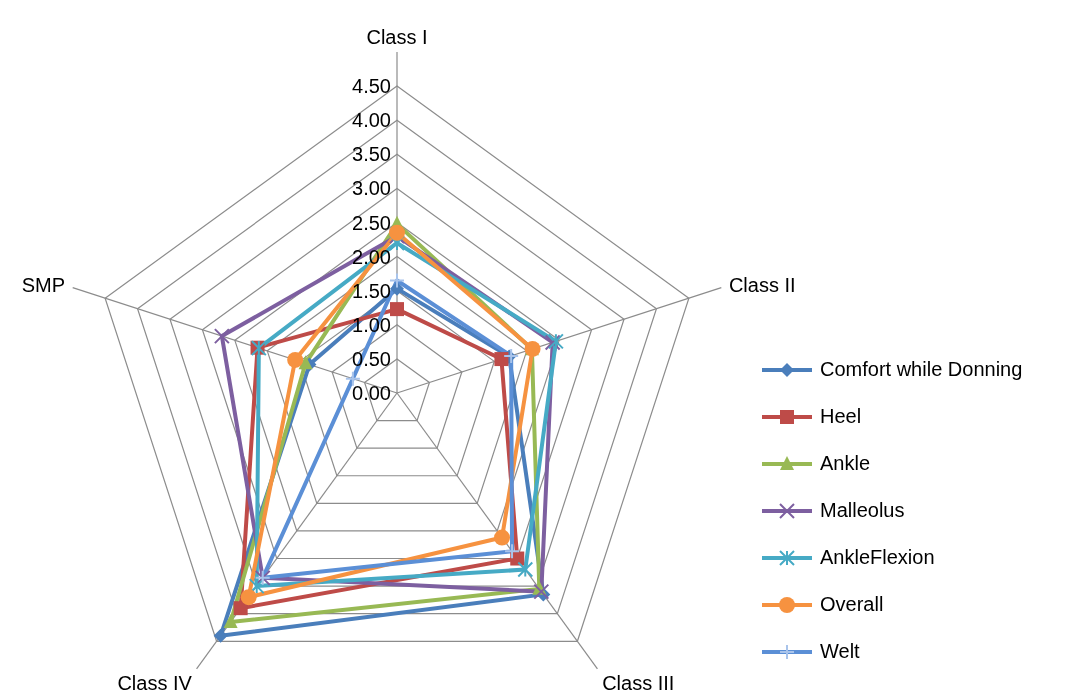 The width and height of the screenshot is (1067, 693). What do you see at coordinates (841, 416) in the screenshot?
I see `legend-label: Heel` at bounding box center [841, 416].